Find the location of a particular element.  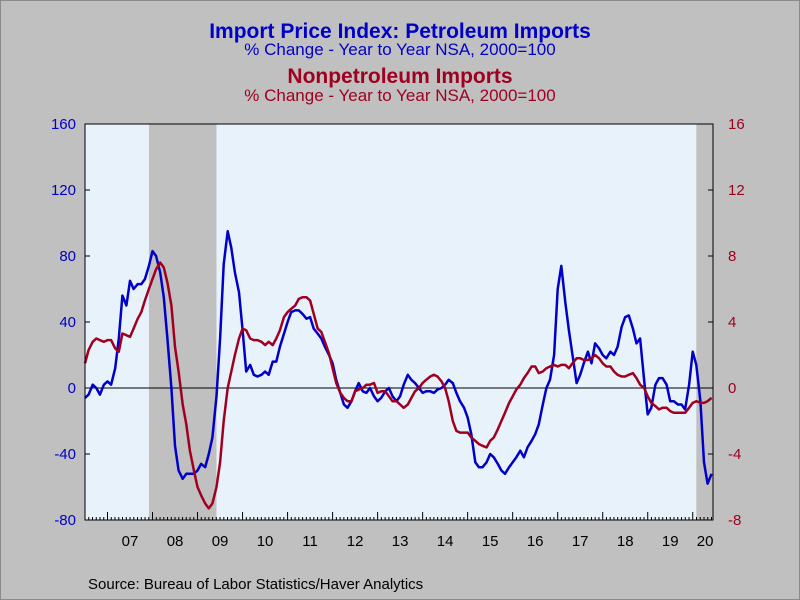

left-tick-label: -80 is located at coordinates (65, 520).